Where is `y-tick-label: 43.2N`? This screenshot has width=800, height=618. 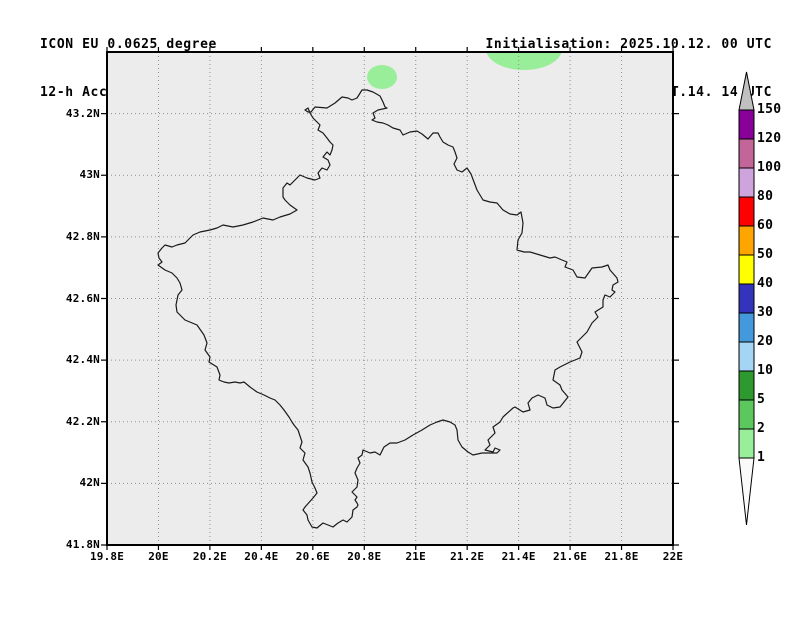 y-tick-label: 43.2N is located at coordinates (82, 113).